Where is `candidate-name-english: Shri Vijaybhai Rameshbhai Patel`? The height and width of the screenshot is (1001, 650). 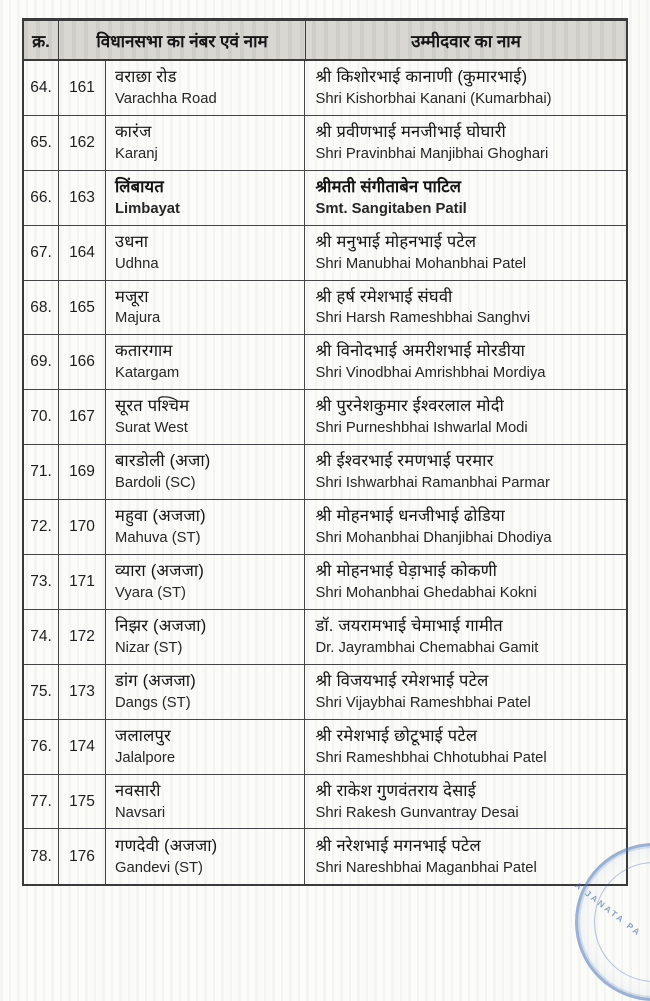
candidate-name-english: Shri Vijaybhai Rameshbhai Patel is located at coordinates (423, 702).